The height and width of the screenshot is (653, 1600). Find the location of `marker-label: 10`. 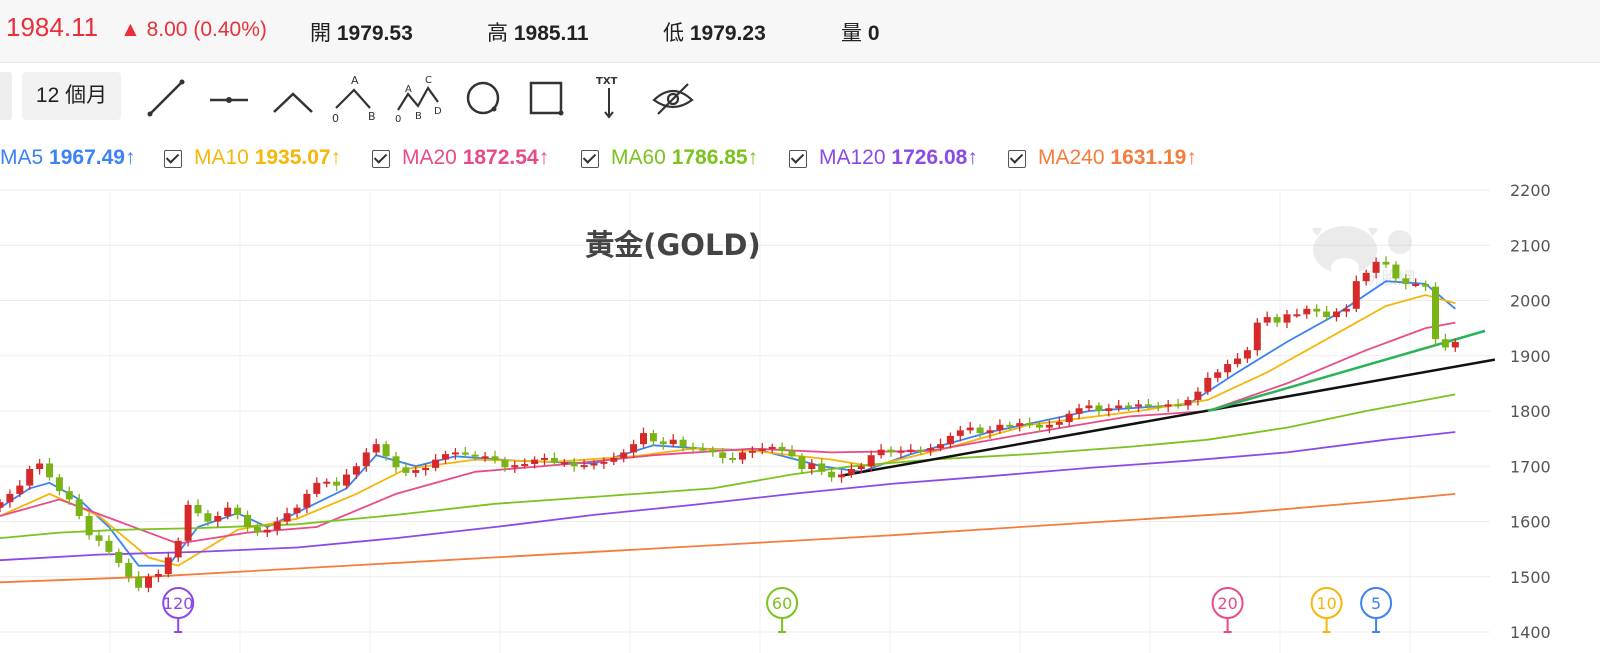

marker-label: 10 is located at coordinates (1326, 603).